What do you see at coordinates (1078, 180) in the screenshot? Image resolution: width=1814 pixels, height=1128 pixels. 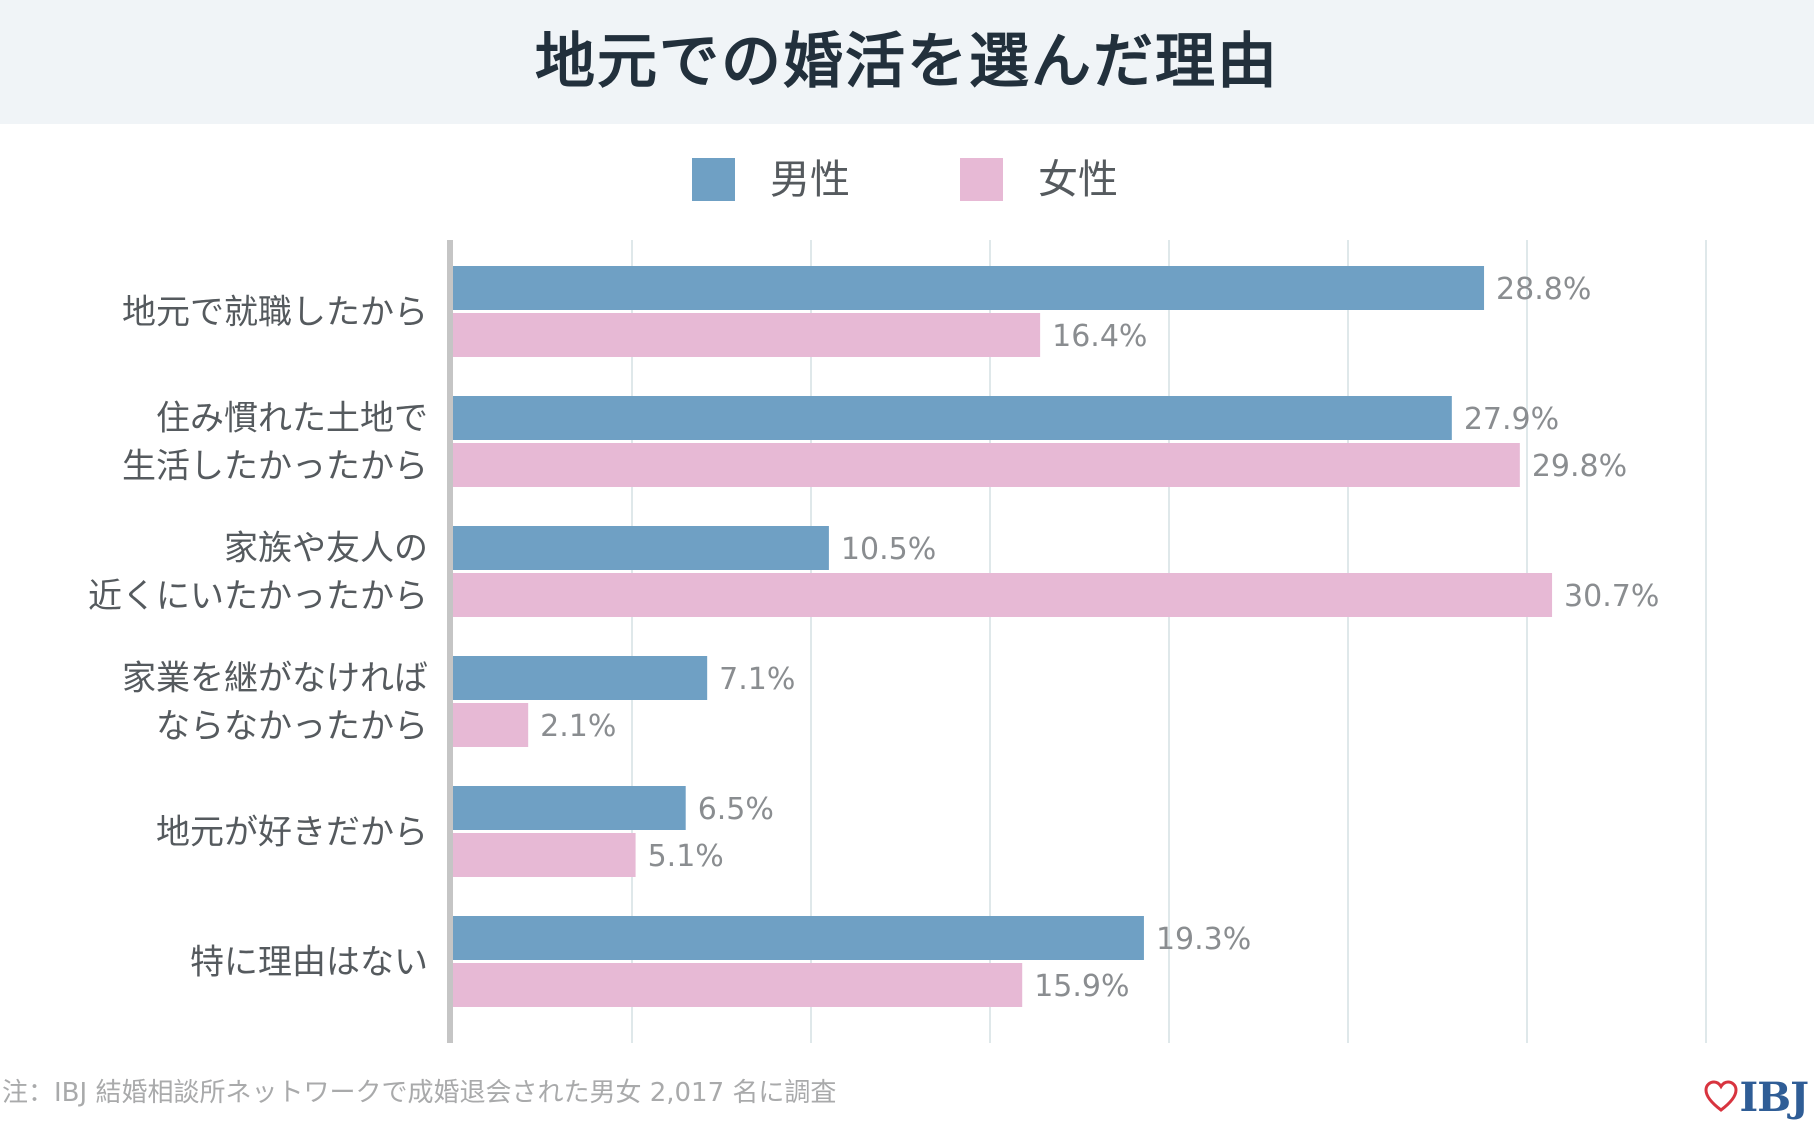 I see `legend-label-female: 女性` at bounding box center [1078, 180].